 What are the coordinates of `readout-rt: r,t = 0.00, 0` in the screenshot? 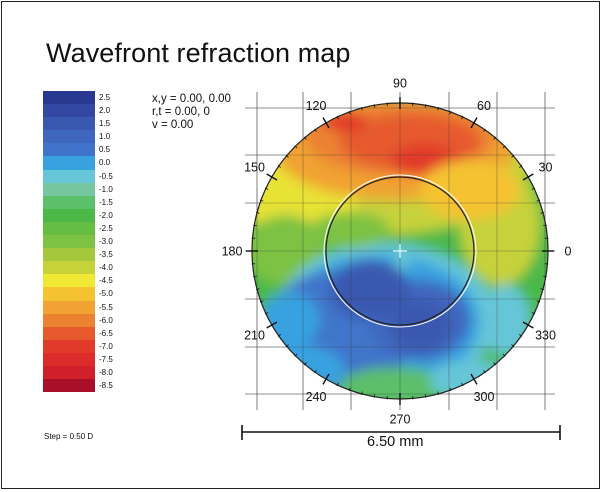 It's located at (181, 112).